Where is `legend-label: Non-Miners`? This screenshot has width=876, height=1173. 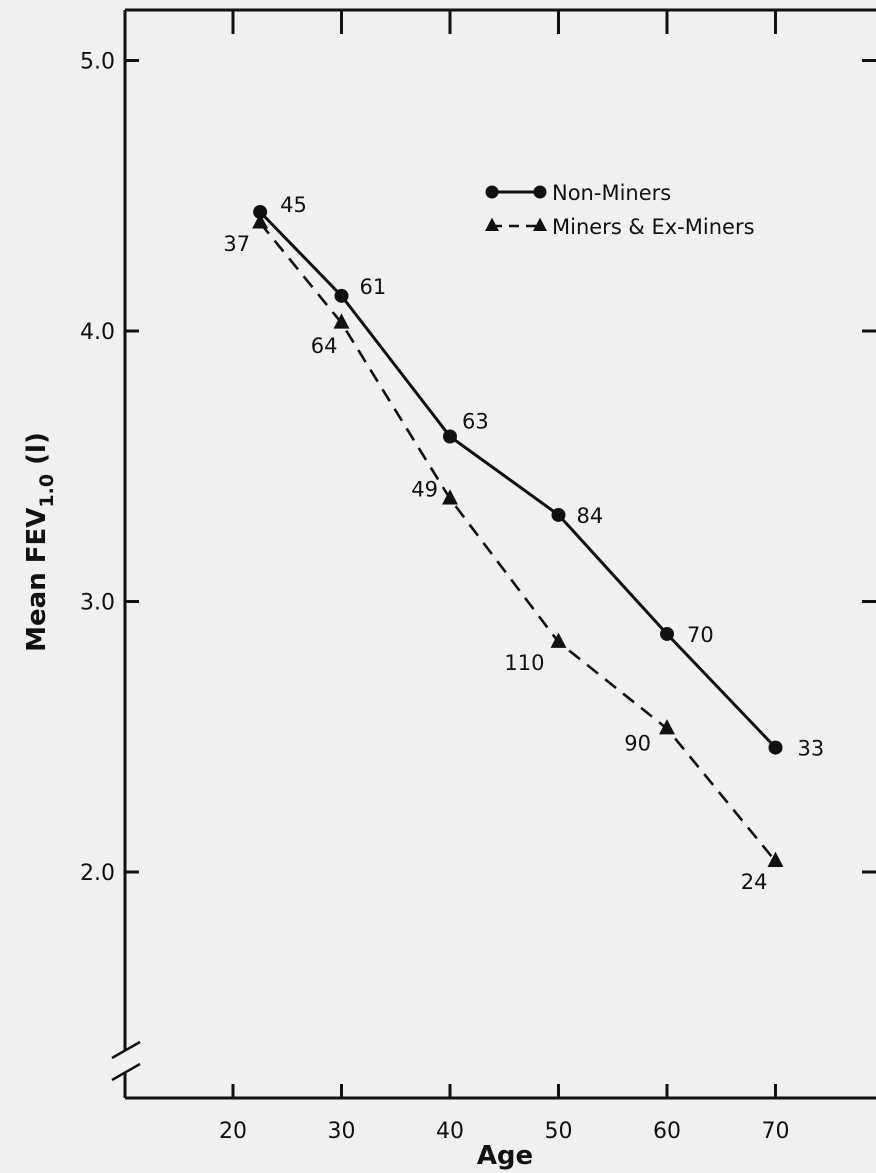
legend-label: Non-Miners is located at coordinates (611, 193).